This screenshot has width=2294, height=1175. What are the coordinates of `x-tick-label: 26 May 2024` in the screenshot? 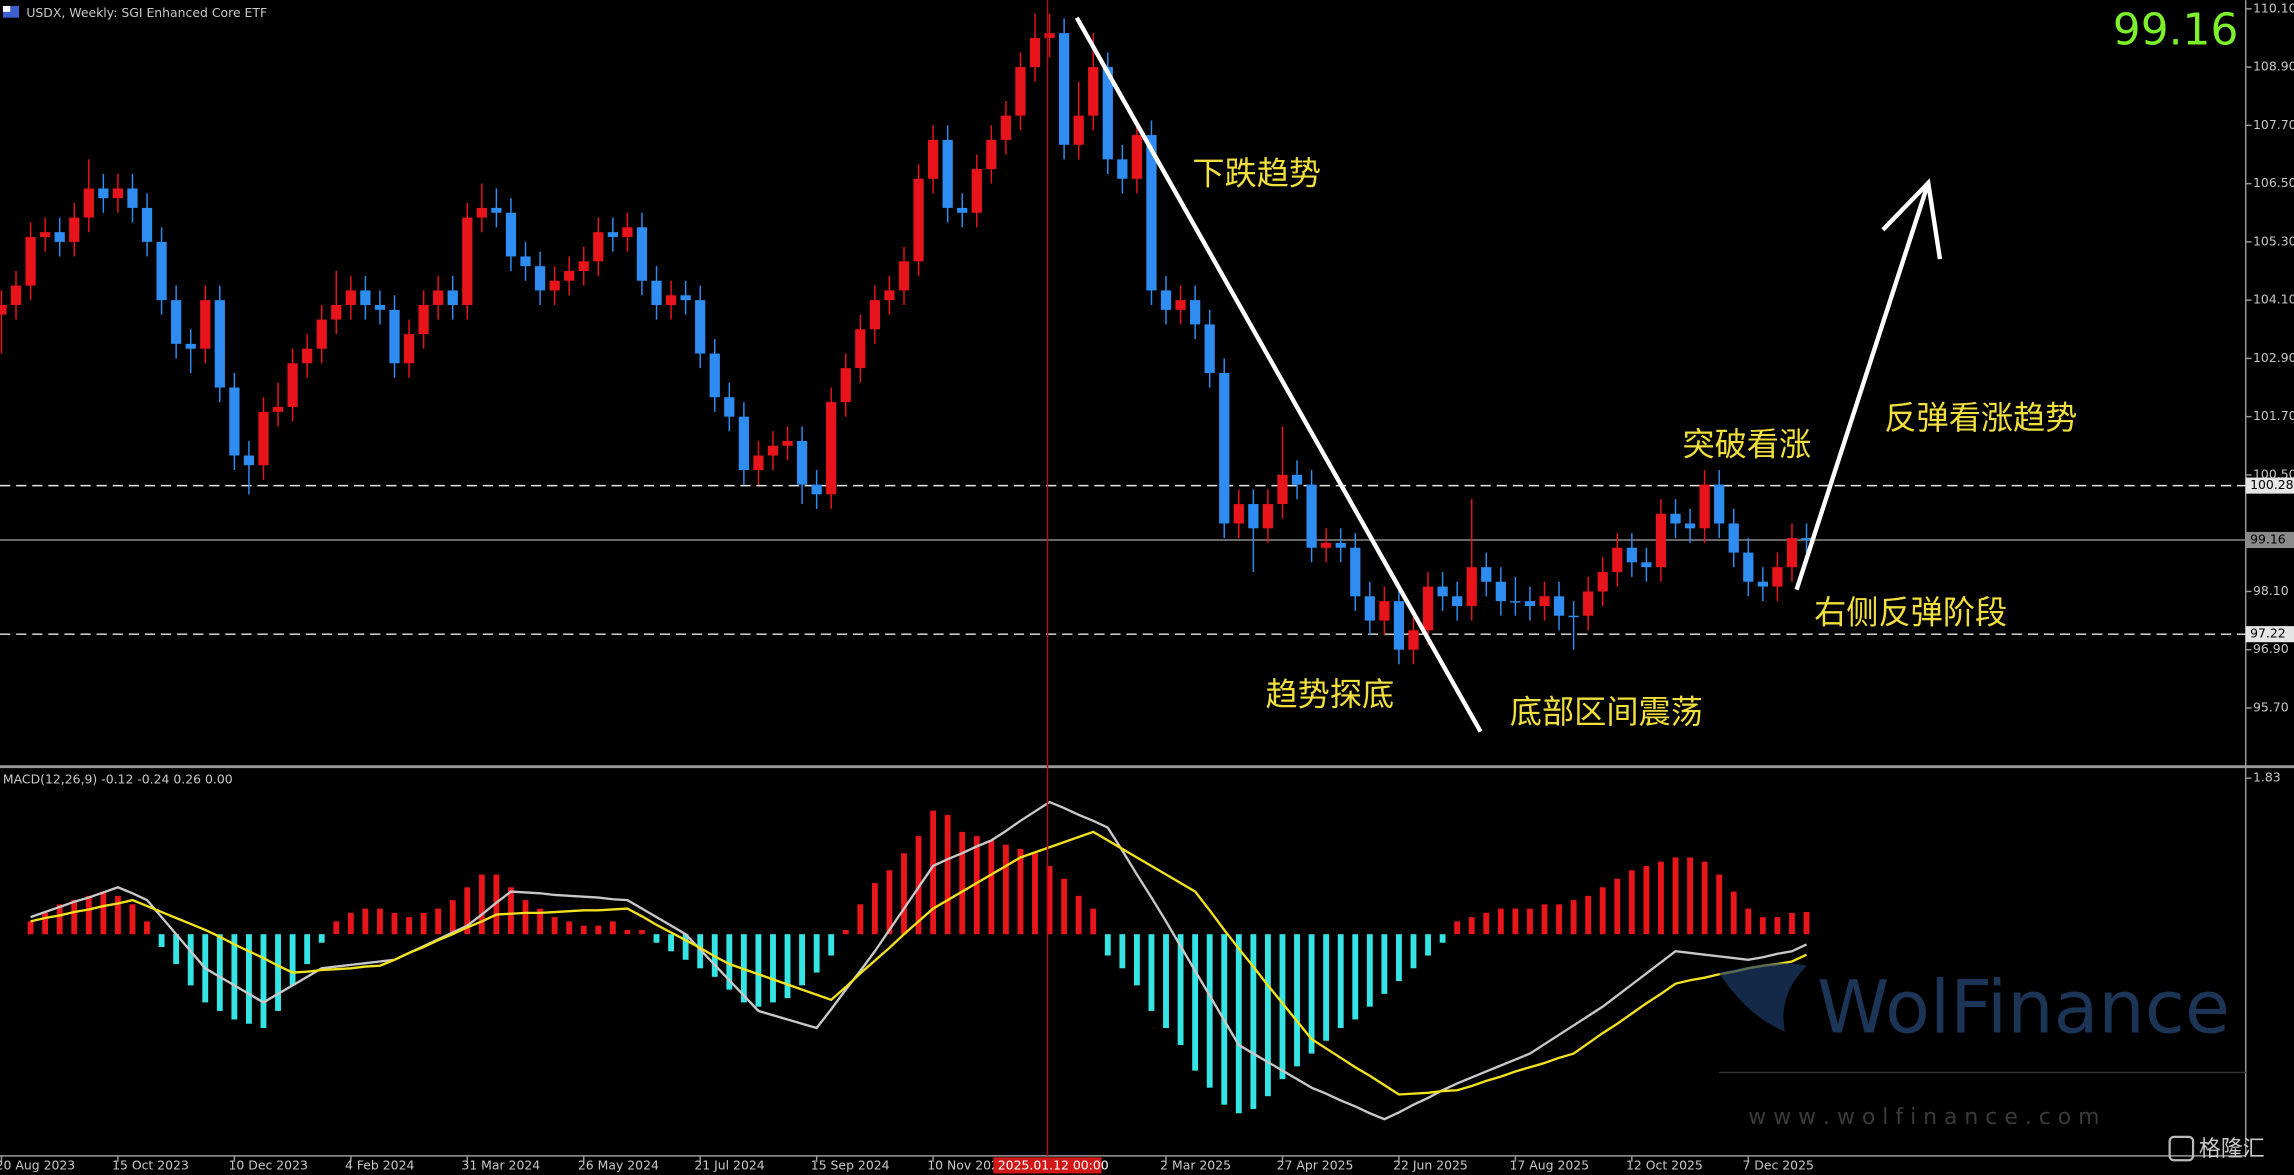 It's located at (618, 1165).